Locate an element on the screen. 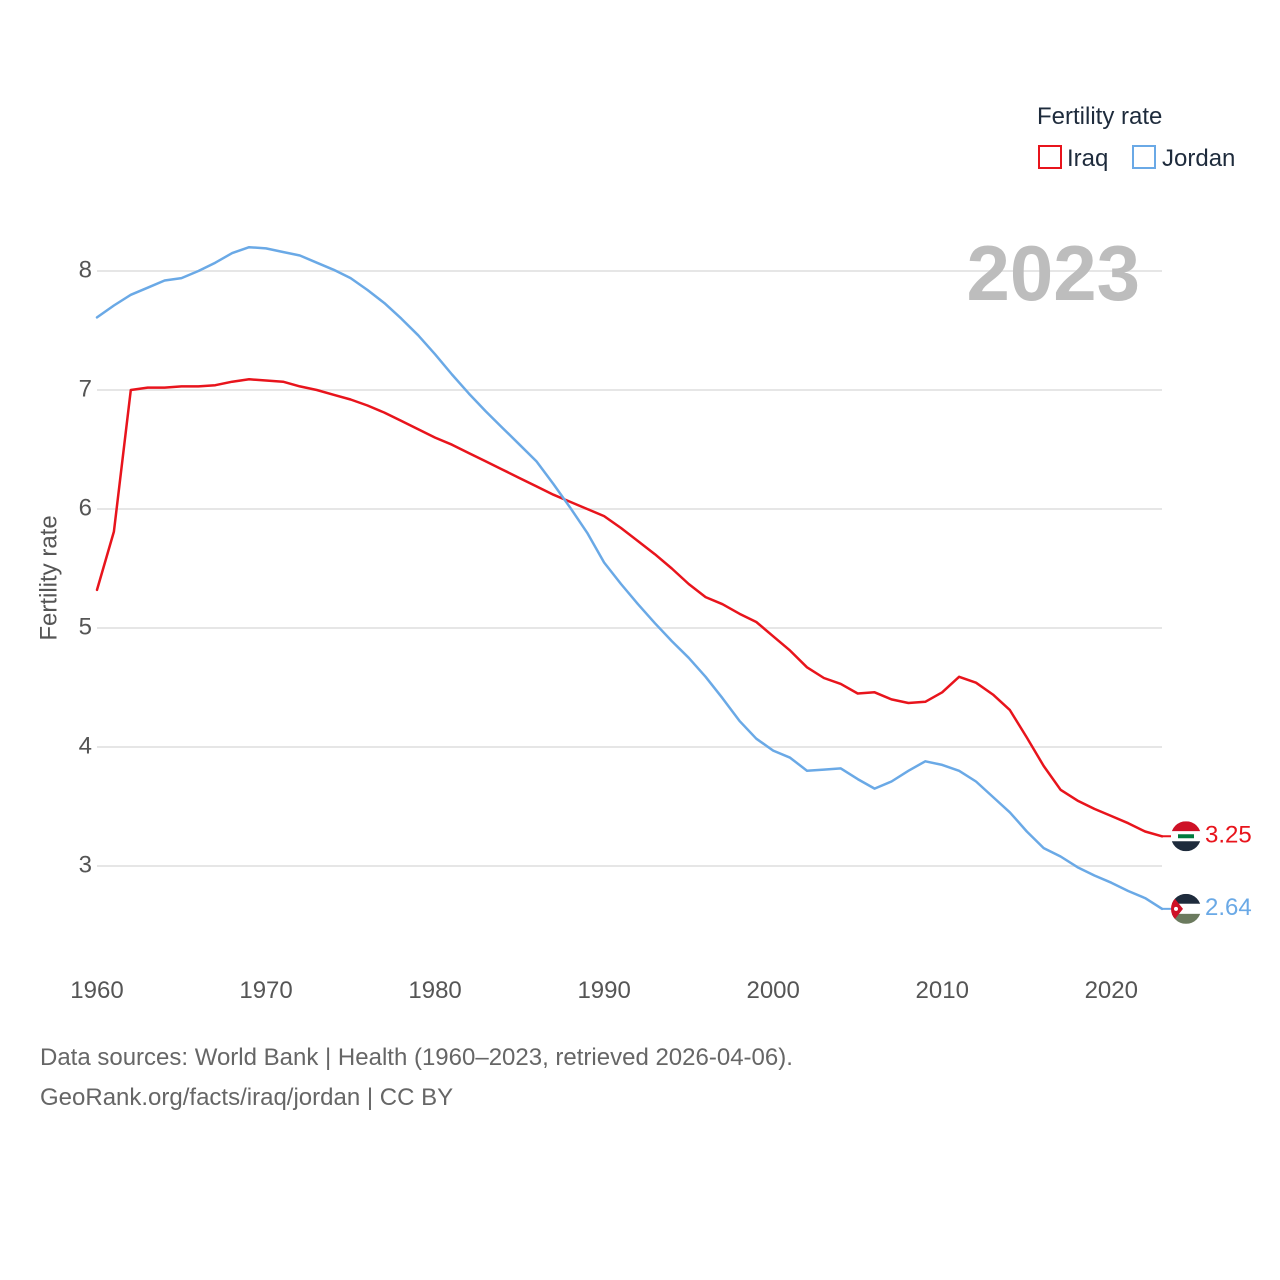  y-tick-label-8: 8 is located at coordinates (85, 269).